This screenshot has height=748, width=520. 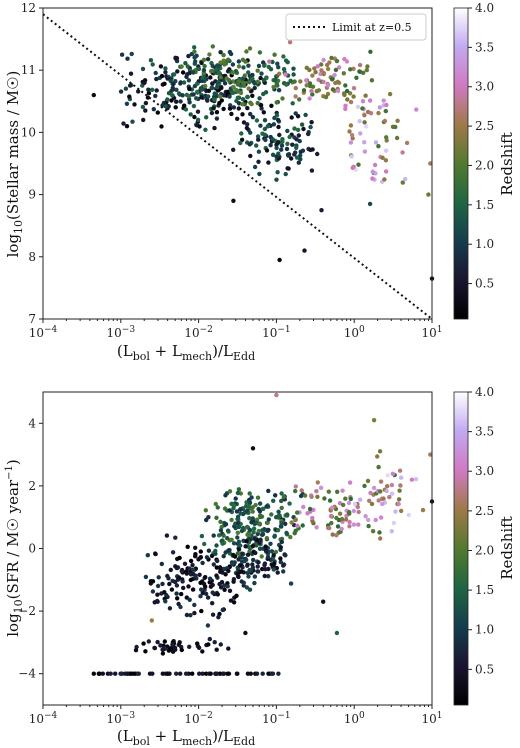 I want to click on x-tick-label: 10⁻¹, so click(x=276, y=332).